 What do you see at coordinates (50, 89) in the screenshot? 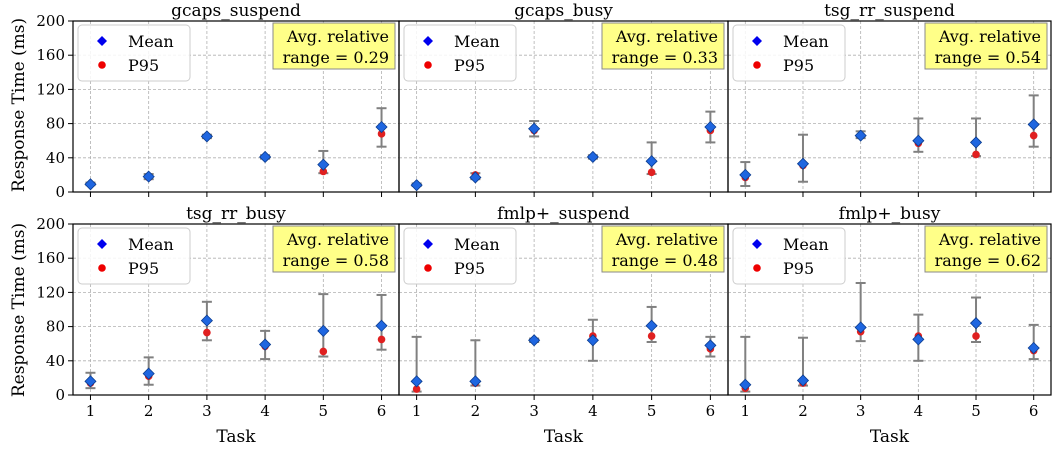
I see `y-tick-label: 120` at bounding box center [50, 89].